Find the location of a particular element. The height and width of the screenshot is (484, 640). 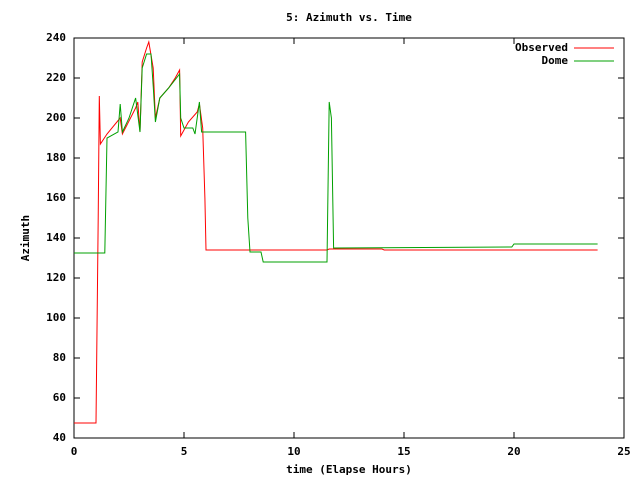

y-tick-label: 220 is located at coordinates (56, 77).